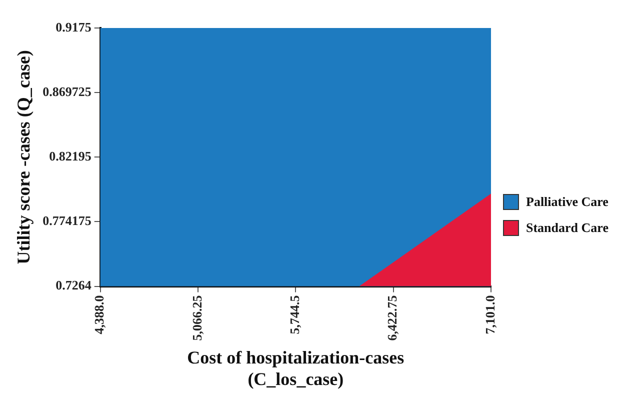 Image resolution: width=622 pixels, height=409 pixels. Describe the element at coordinates (23, 157) in the screenshot. I see `y-axis-title: Utility score -cases (Q_case)` at that location.